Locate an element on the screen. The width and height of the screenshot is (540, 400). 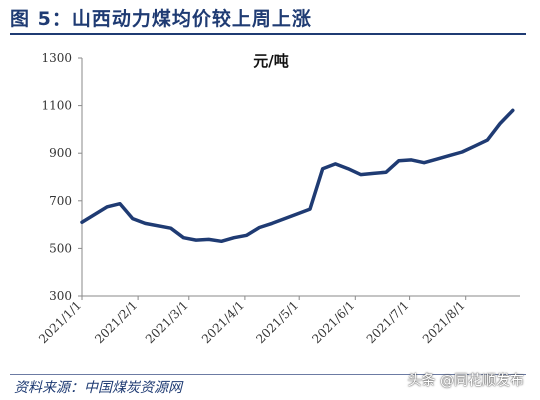
x-tick-label: 2021/1/1 is located at coordinates (60, 322).